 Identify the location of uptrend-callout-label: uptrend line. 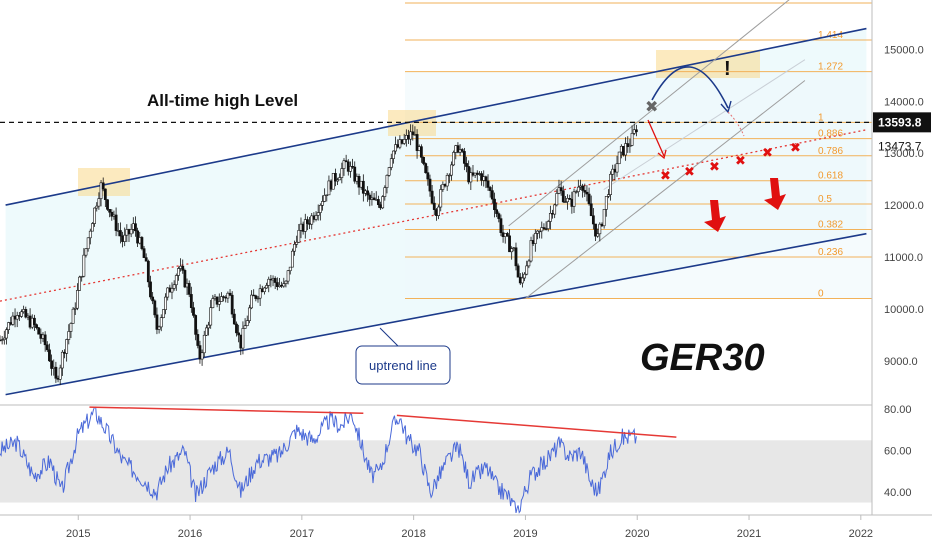
(403, 365).